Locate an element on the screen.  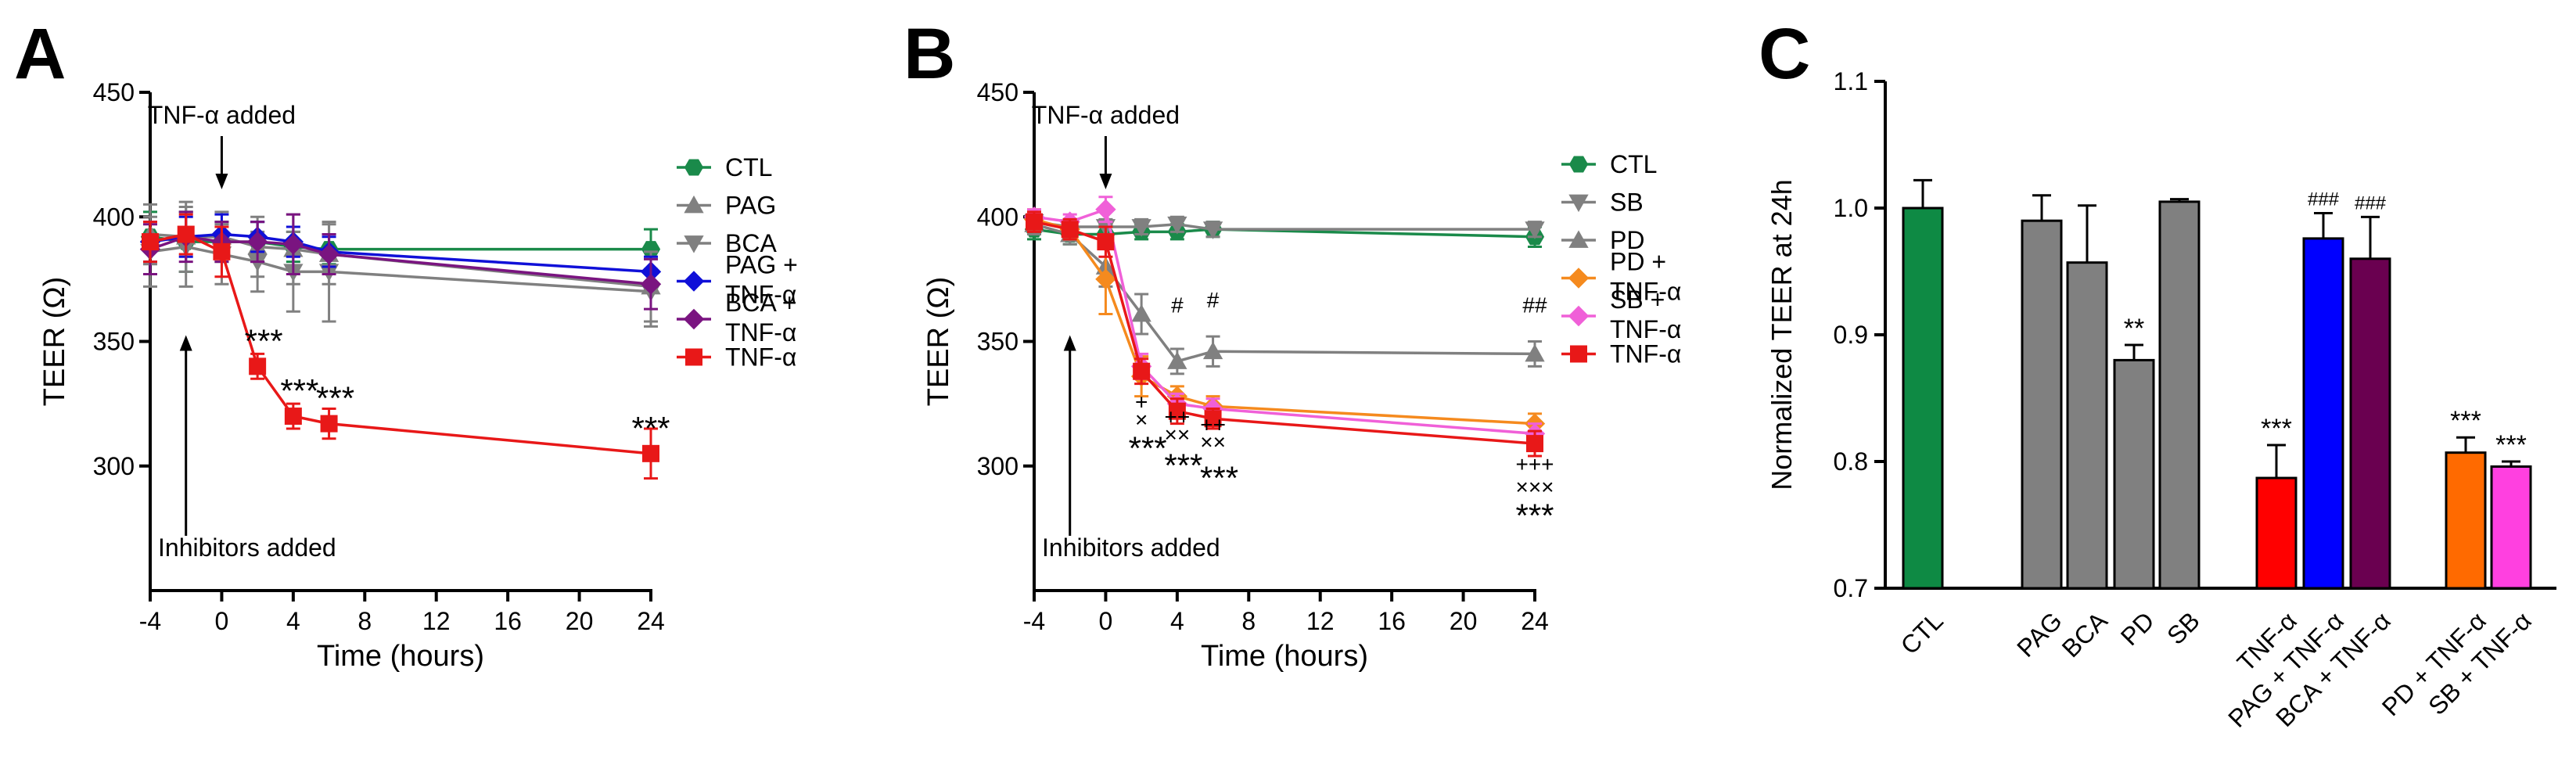
significance-label: + is located at coordinates (1141, 402).